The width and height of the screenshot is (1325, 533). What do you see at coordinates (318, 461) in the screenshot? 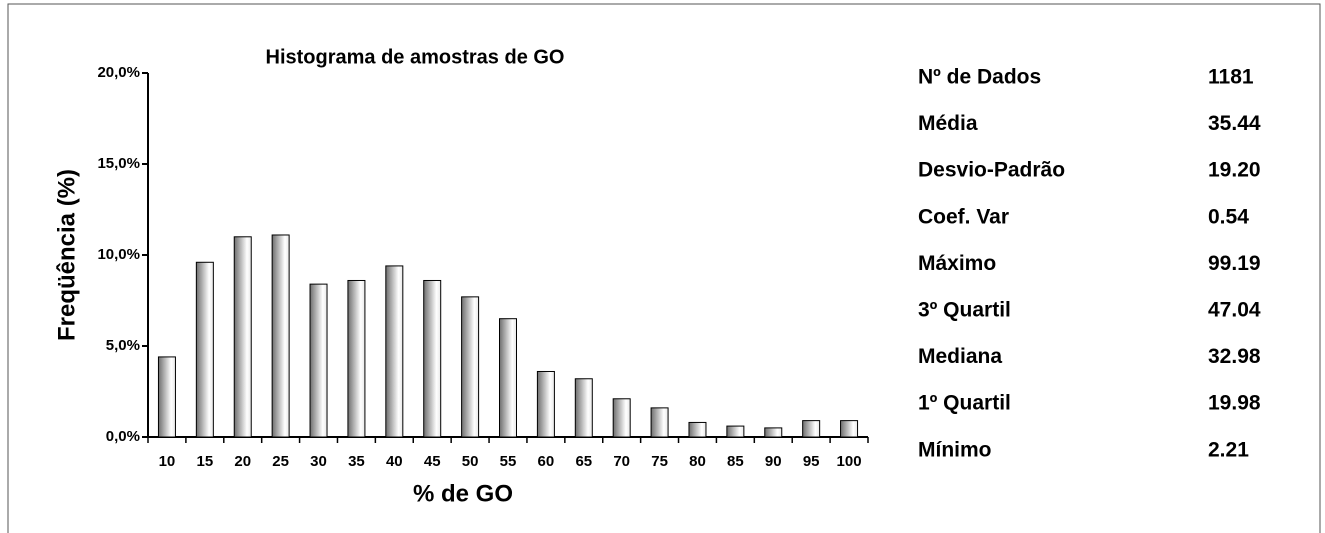
I see `x-tick-label: 30` at bounding box center [318, 461].